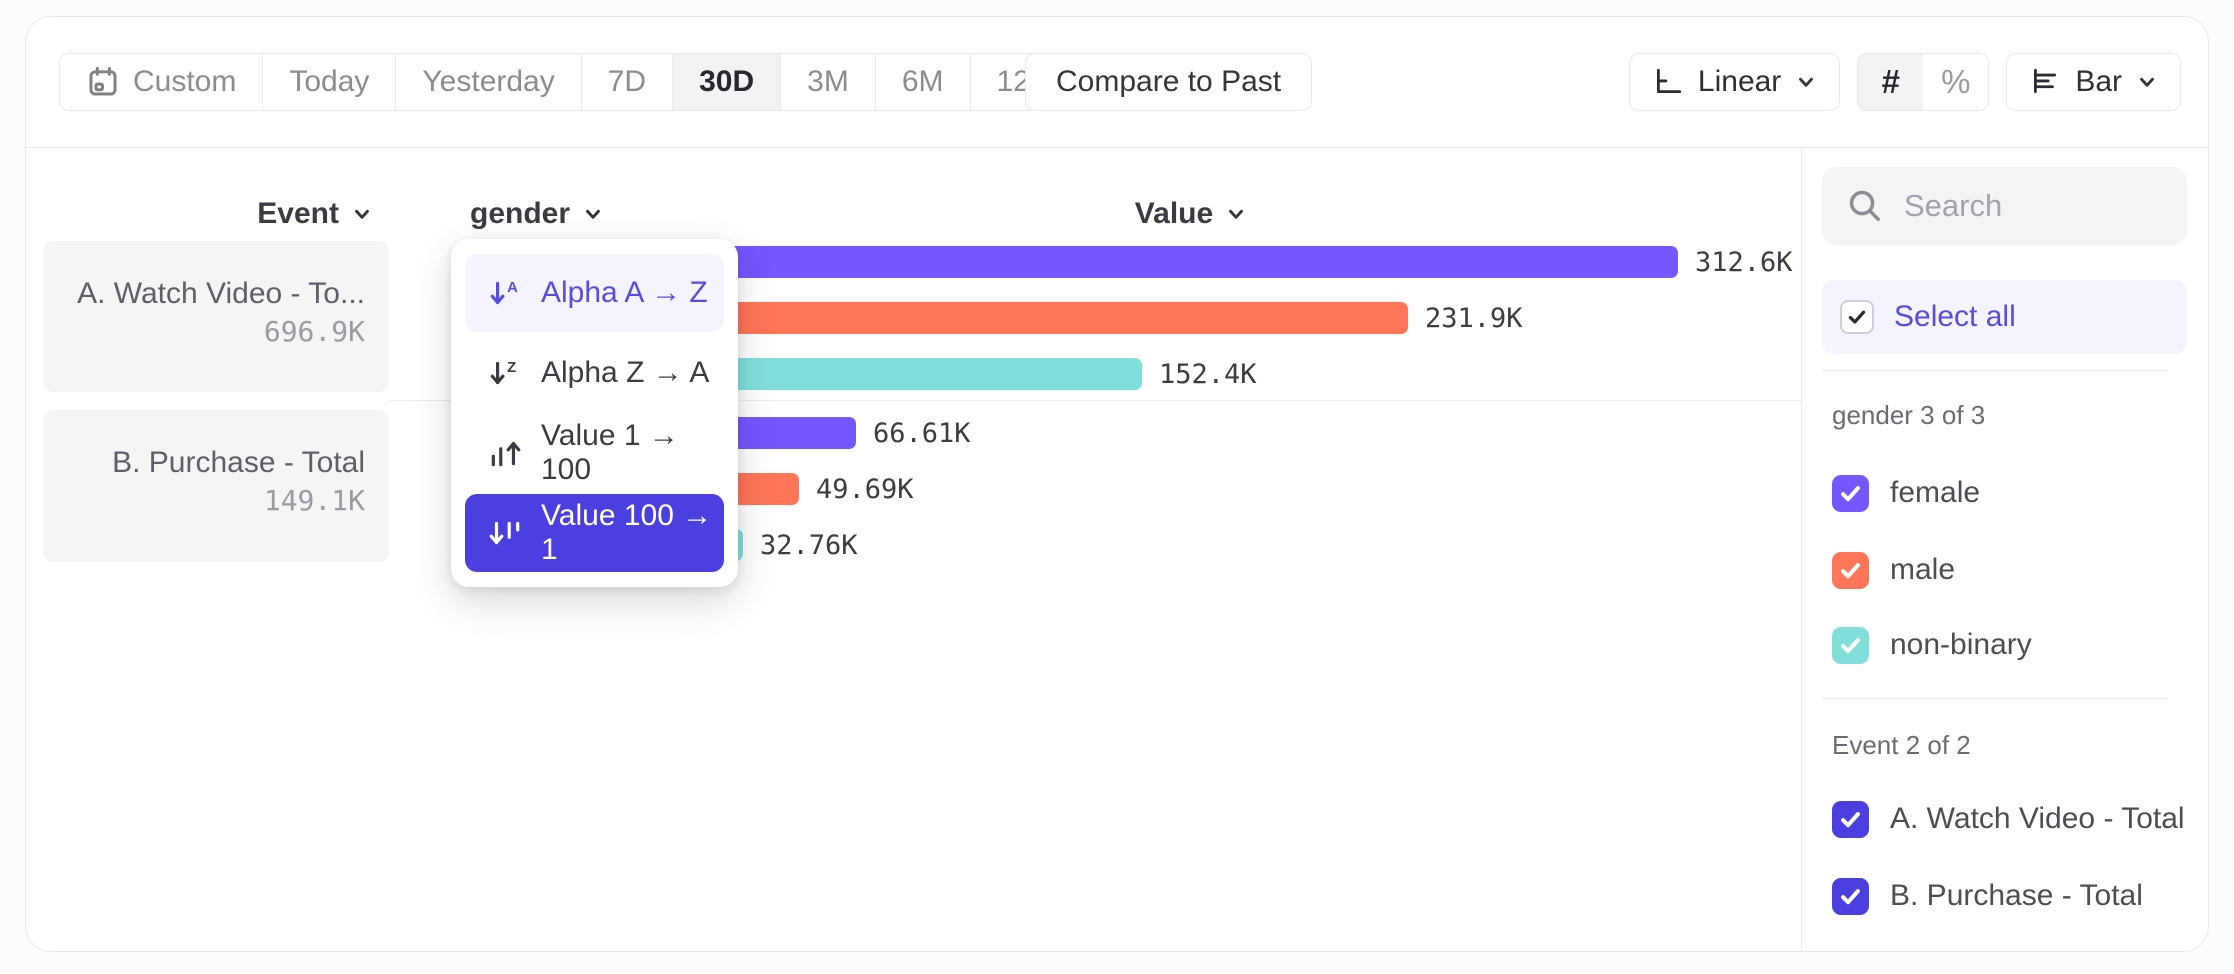 The width and height of the screenshot is (2234, 974). I want to click on search-box, so click(2004, 206).